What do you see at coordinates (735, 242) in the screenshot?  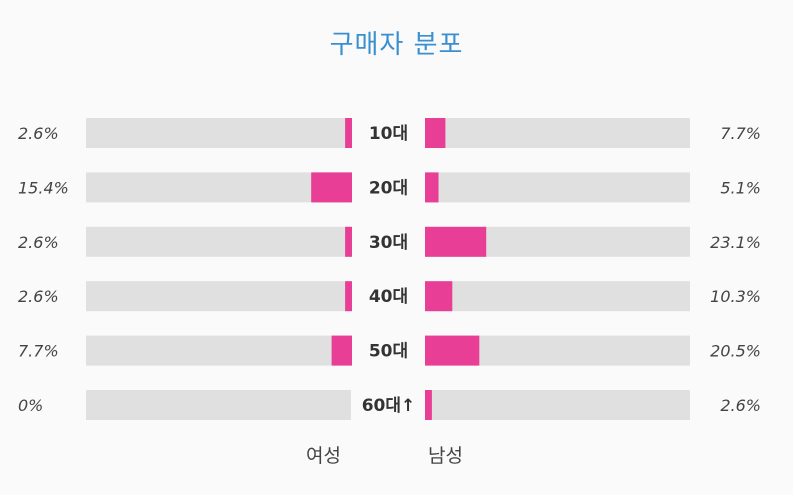 I see `male-value-label: 23.1%` at bounding box center [735, 242].